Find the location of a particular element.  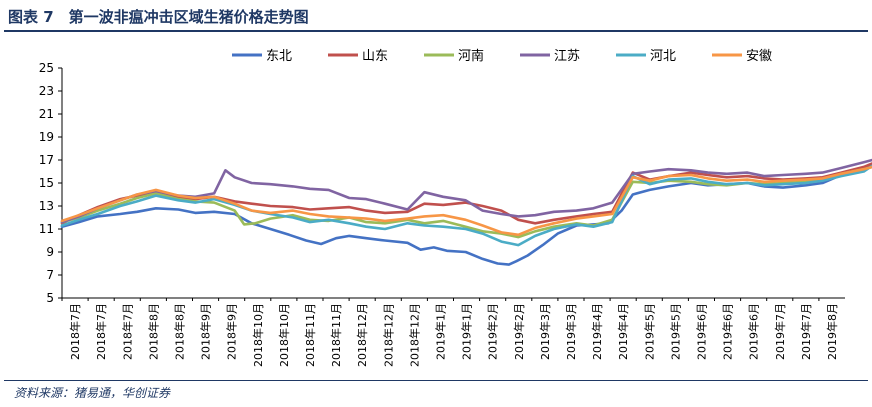

y-axis: 5 7 9 11 13 15 17 19 21 23 25 is located at coordinates (51, 183).